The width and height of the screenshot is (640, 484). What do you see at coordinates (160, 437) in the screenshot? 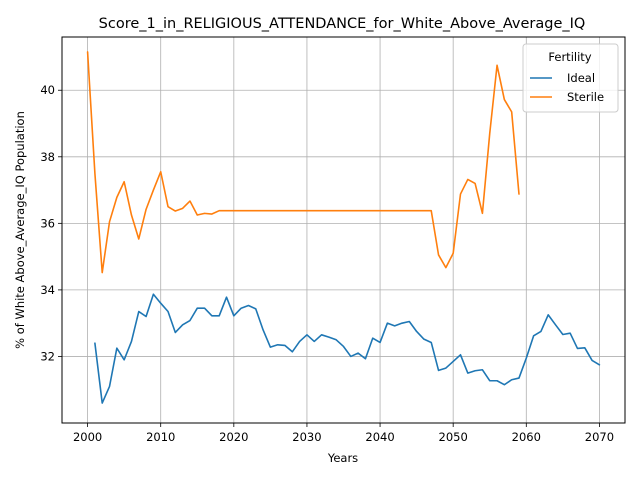
I see `x-tick-label: 2010` at bounding box center [160, 437].